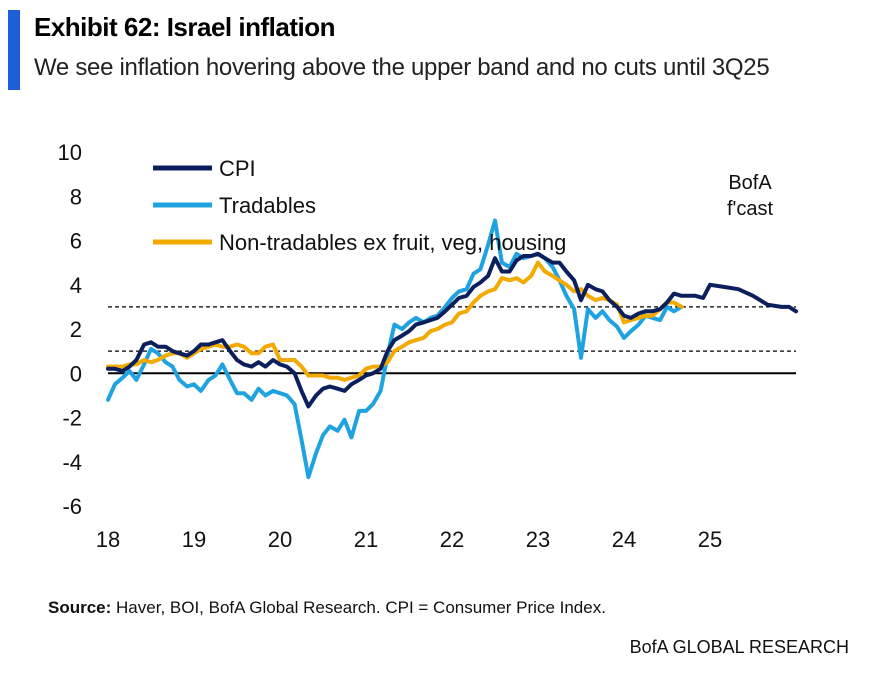 This screenshot has width=877, height=675. I want to click on y-tick-label: -4, so click(72, 462).